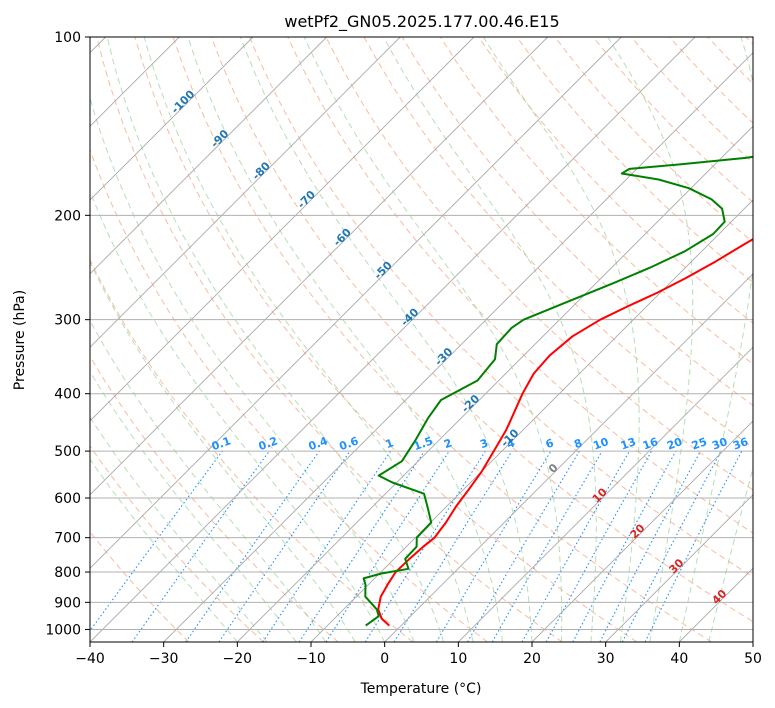 The width and height of the screenshot is (775, 708). What do you see at coordinates (650, 444) in the screenshot?
I see `mixing-ratio-label: 16` at bounding box center [650, 444].